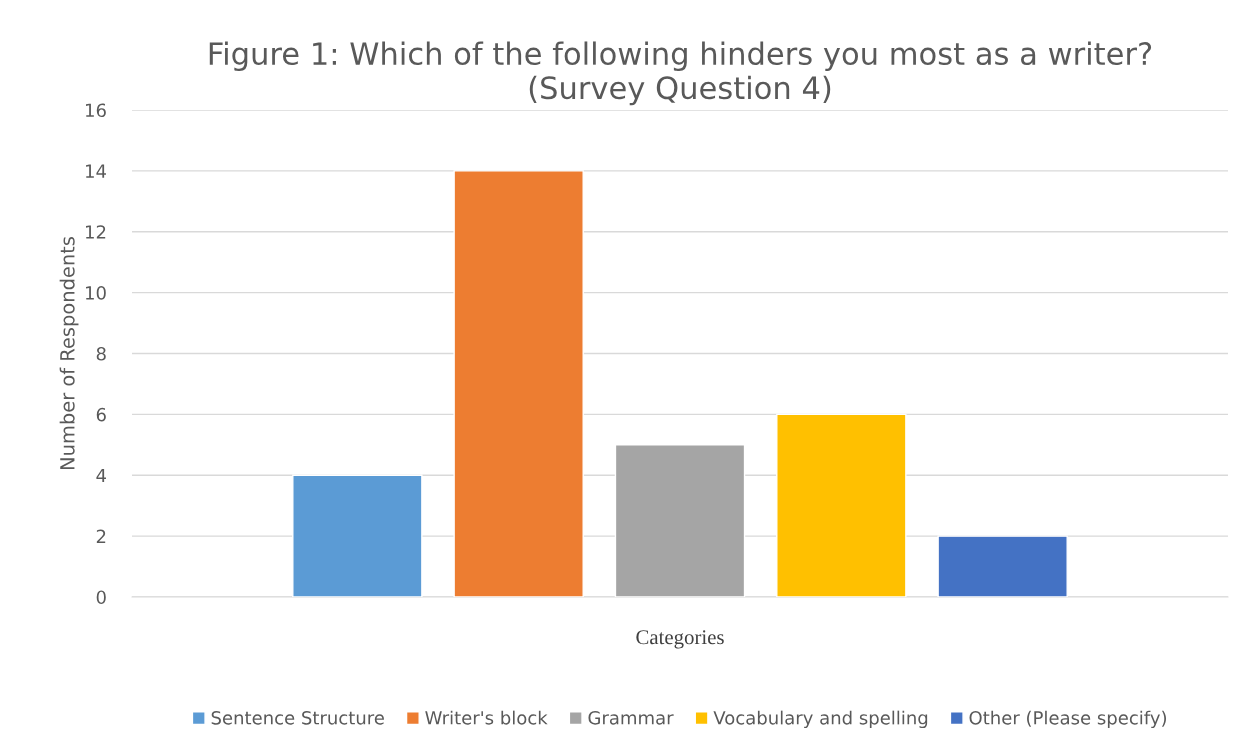 This screenshot has width=1257, height=753. I want to click on y-tick-label: 2, so click(101, 536).